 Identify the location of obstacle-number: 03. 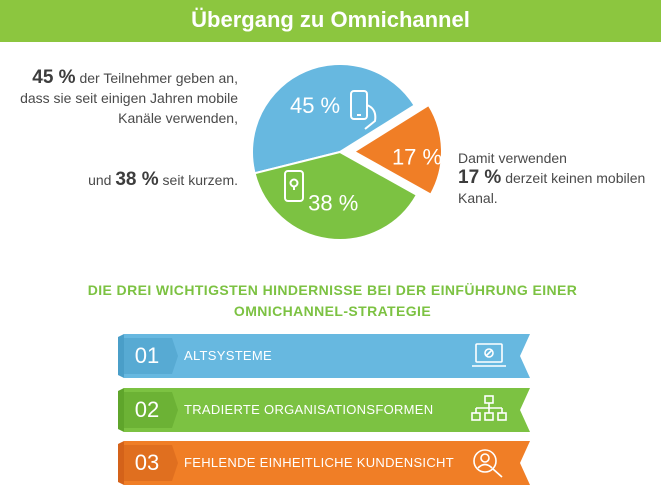
(147, 462).